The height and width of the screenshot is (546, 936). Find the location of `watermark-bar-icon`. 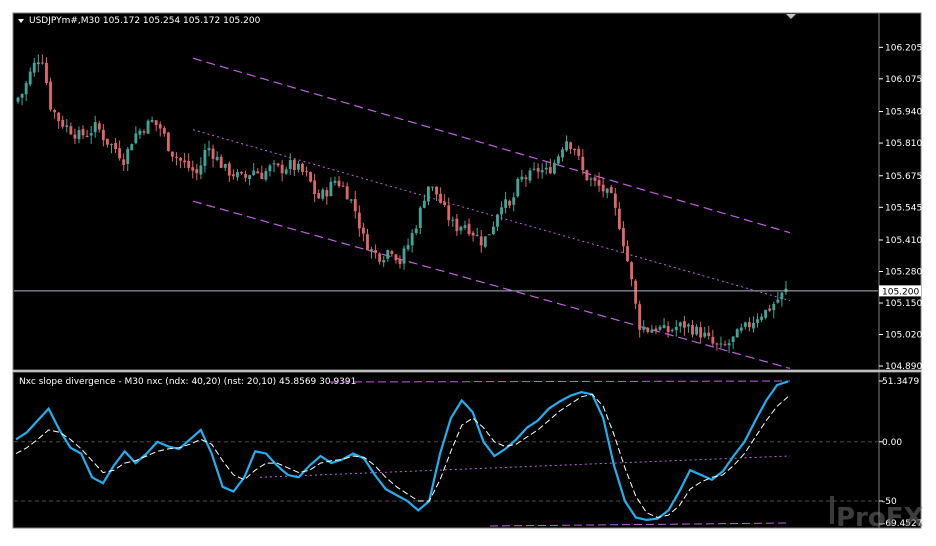

watermark-bar-icon is located at coordinates (832, 510).